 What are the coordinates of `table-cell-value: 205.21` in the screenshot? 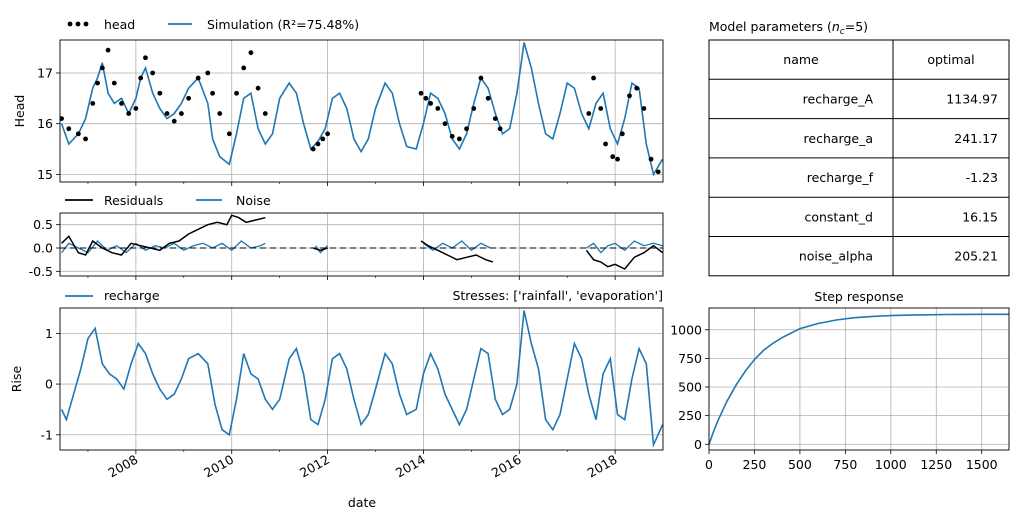 It's located at (976, 256).